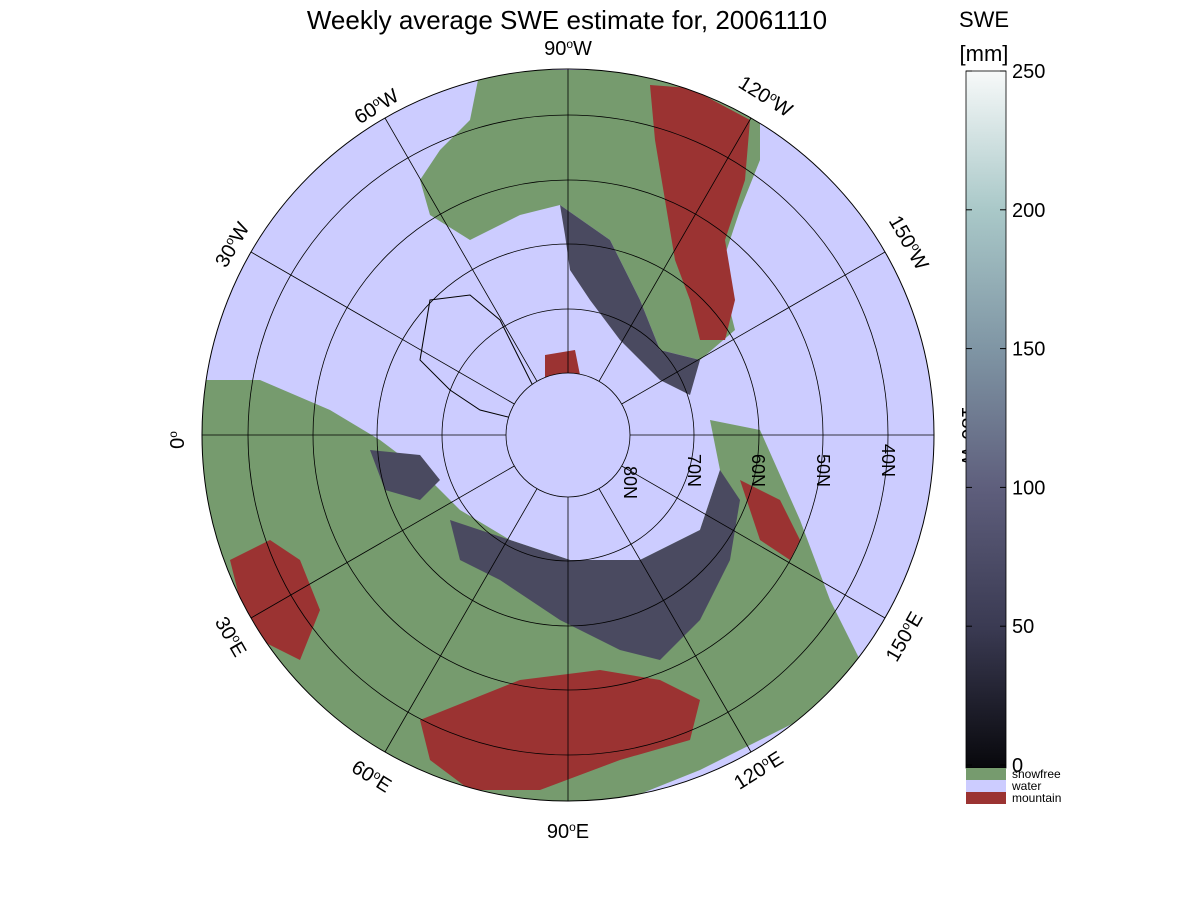  I want to click on europe-mountains, so click(275, 600).